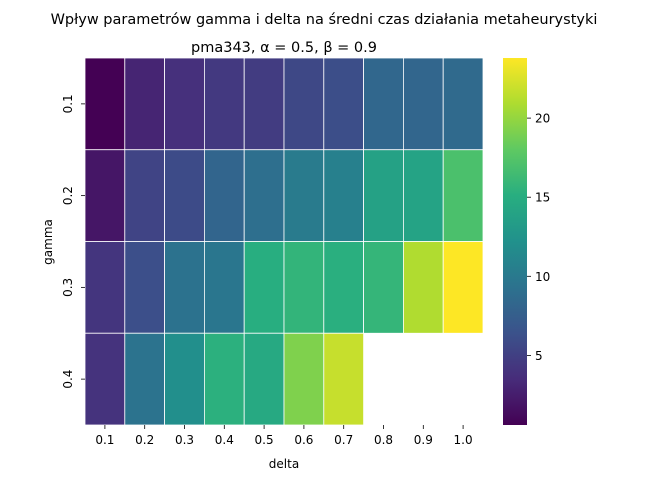  What do you see at coordinates (184, 440) in the screenshot?
I see `x-tick-label: 0.3` at bounding box center [184, 440].